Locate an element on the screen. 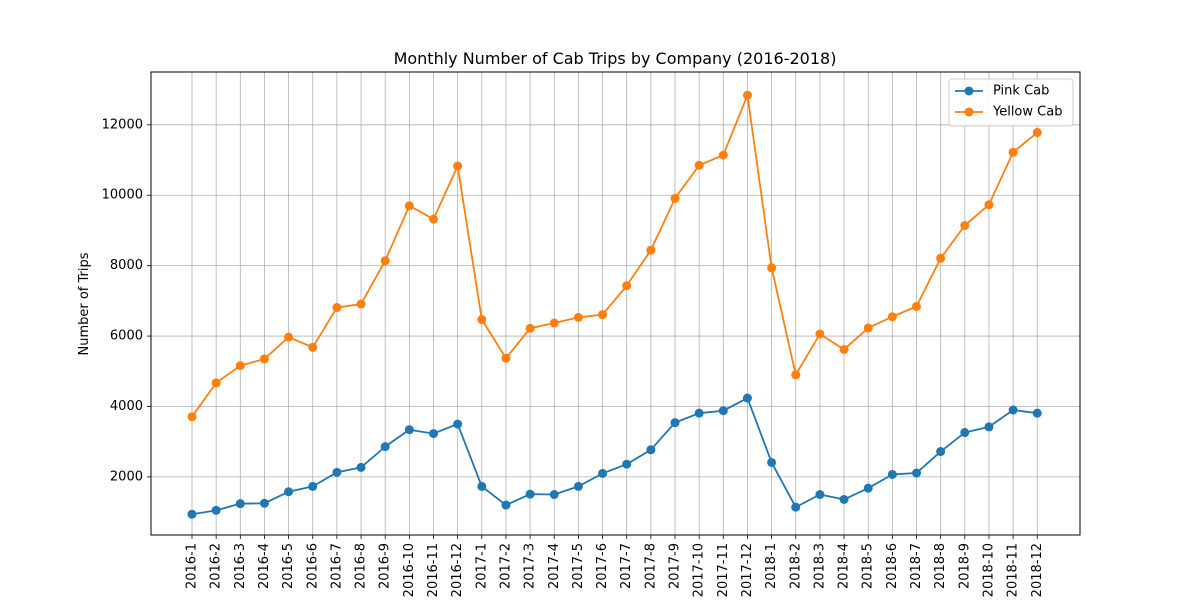 The image size is (1200, 600). x-tick-label: 2018-2 is located at coordinates (795, 566).